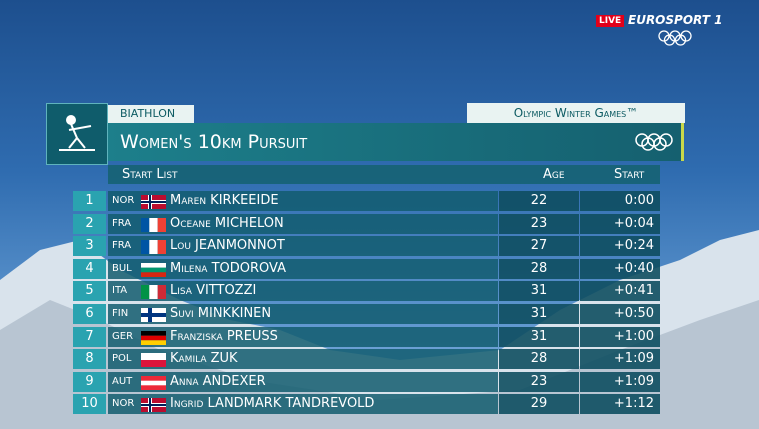  Describe the element at coordinates (303, 223) in the screenshot. I see `athlete-cell: FRA Oceane MICHELON` at that location.